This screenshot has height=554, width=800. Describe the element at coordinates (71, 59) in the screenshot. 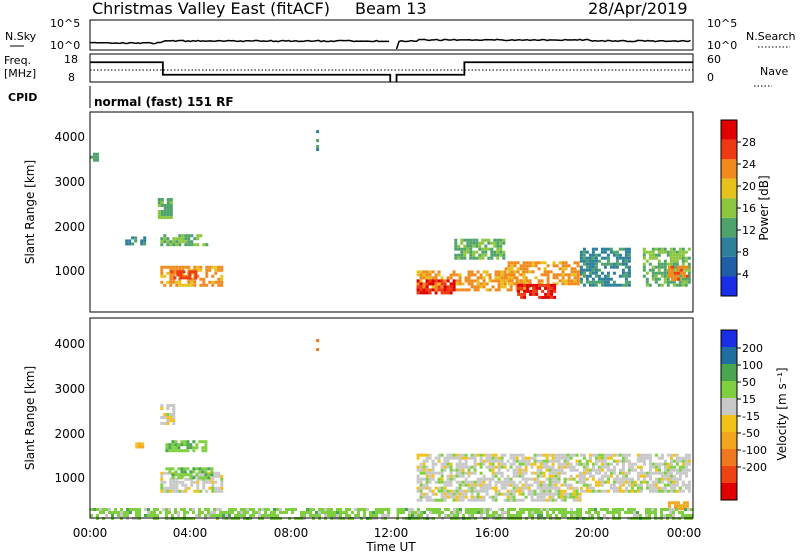

I see `freq-tick-top: 18` at that location.